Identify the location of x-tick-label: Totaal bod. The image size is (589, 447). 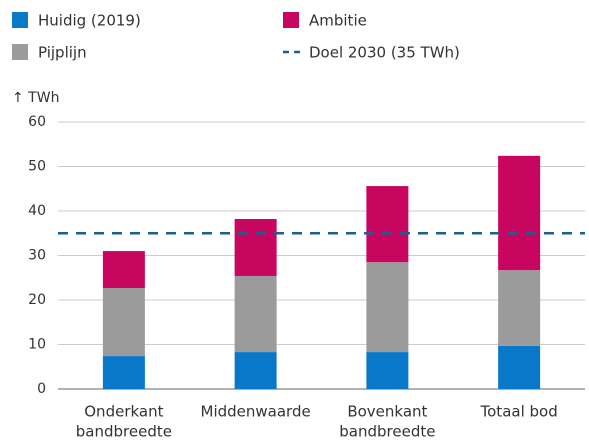
(519, 412).